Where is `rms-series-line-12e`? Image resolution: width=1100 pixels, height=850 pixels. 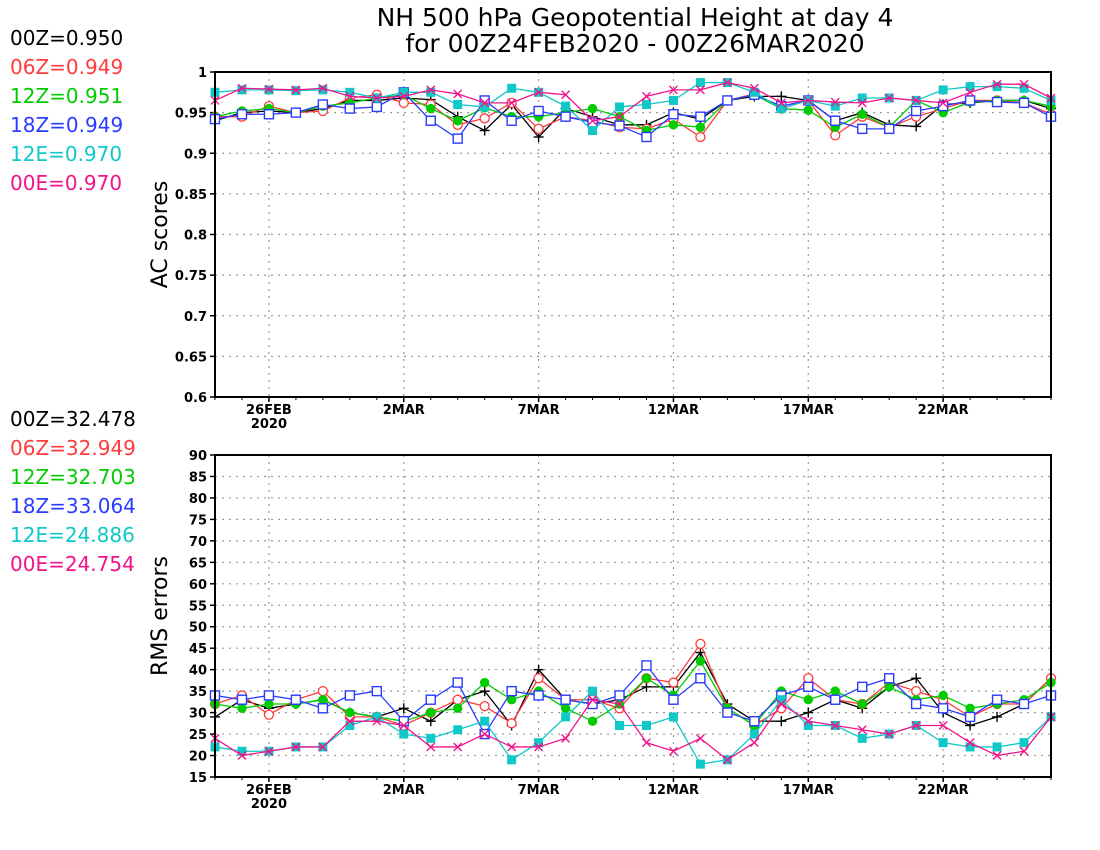
rms-series-line-12e is located at coordinates (633, 727).